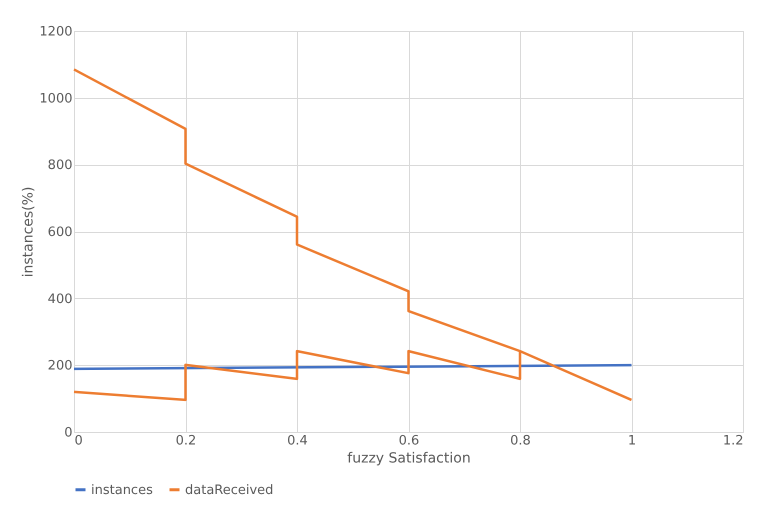  Describe the element at coordinates (60, 299) in the screenshot. I see `y-tick-label: 400` at that location.